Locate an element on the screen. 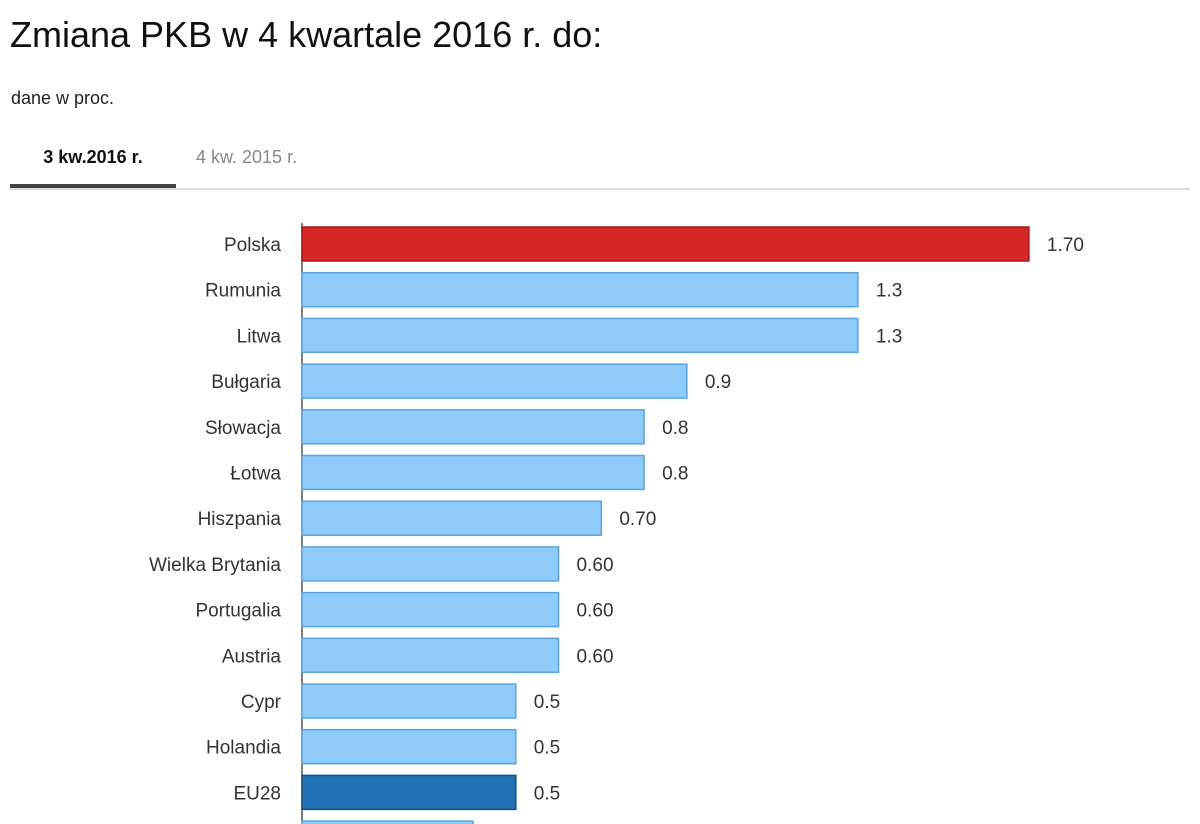  bar-partial-next is located at coordinates (387, 822).